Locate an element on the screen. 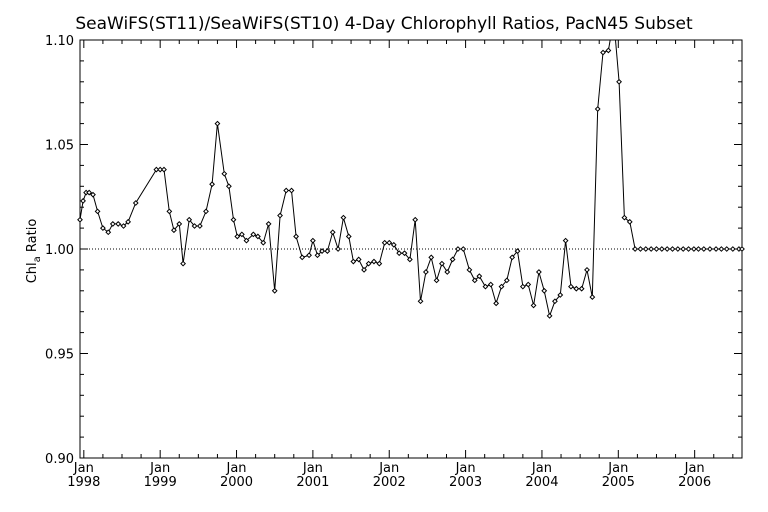 Image resolution: width=768 pixels, height=512 pixels. x-tick-year-label: 1999 is located at coordinates (160, 482).